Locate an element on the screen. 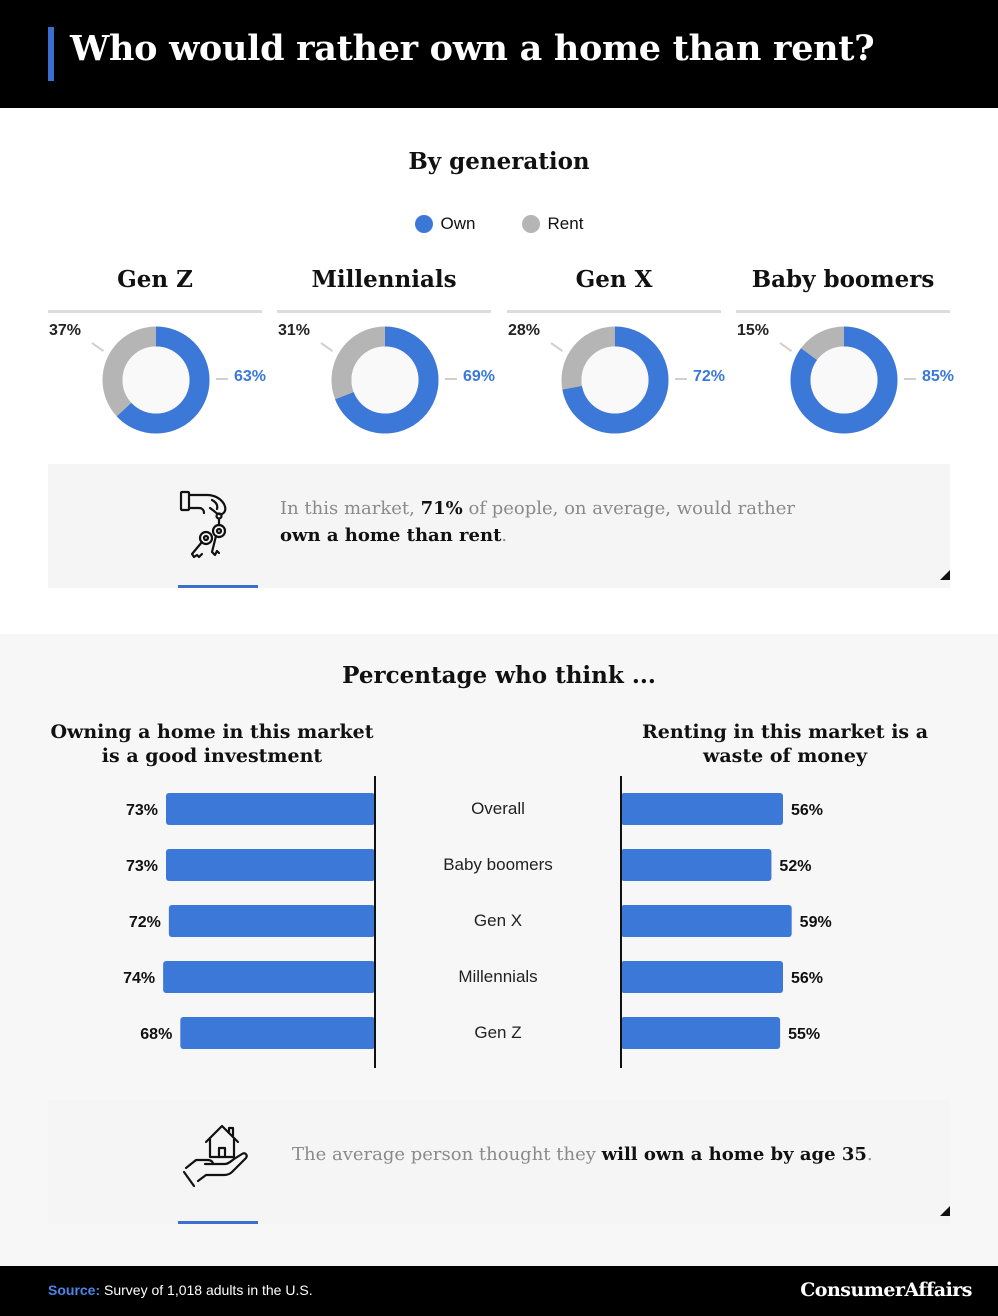 The height and width of the screenshot is (1316, 998). donut-millennials: Millennials 31% 69% is located at coordinates (386, 352).